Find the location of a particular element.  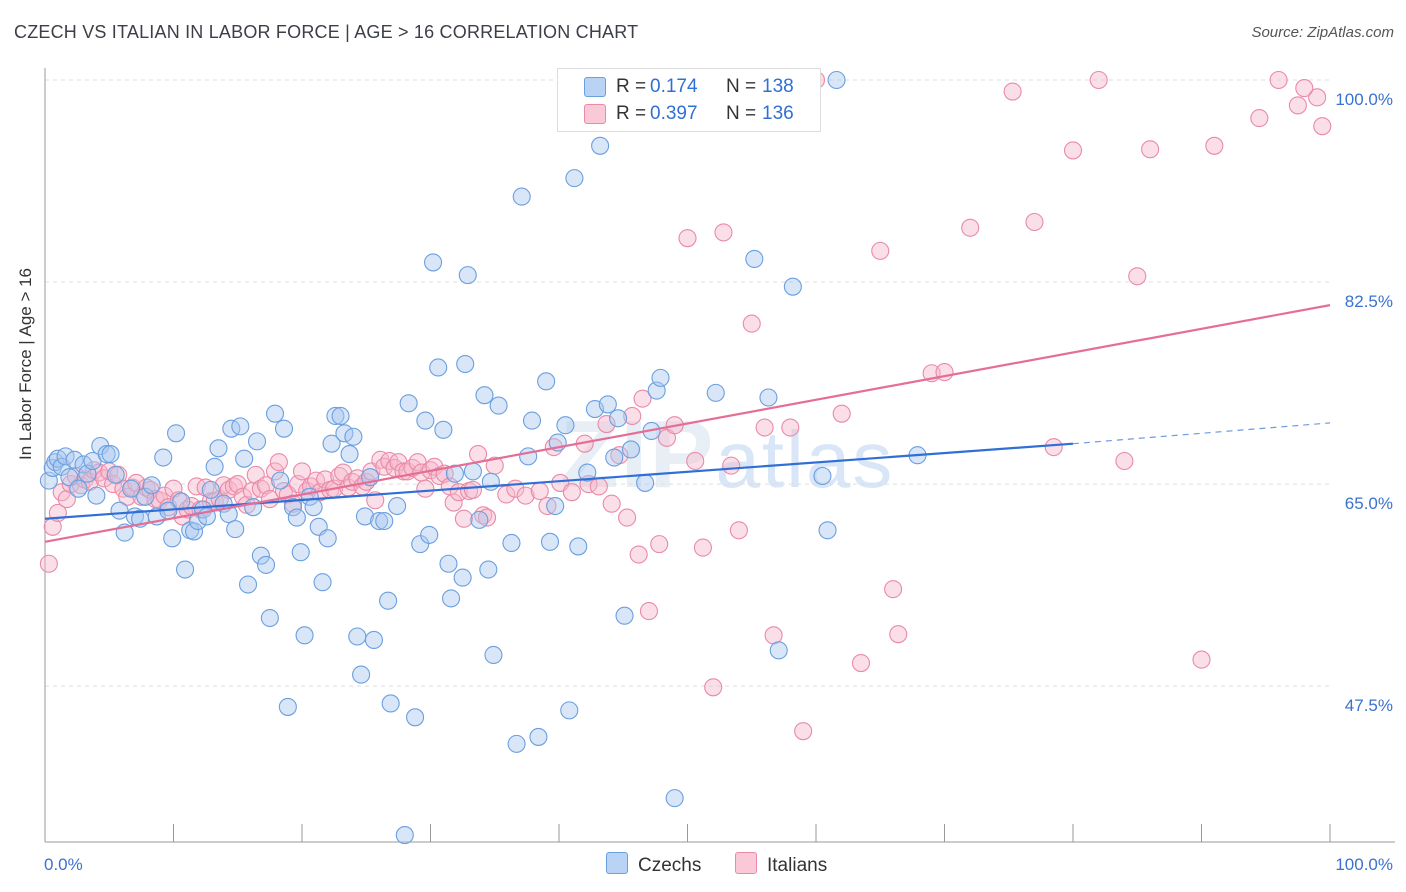

italian-n-label: N = is located at coordinates (741, 113).